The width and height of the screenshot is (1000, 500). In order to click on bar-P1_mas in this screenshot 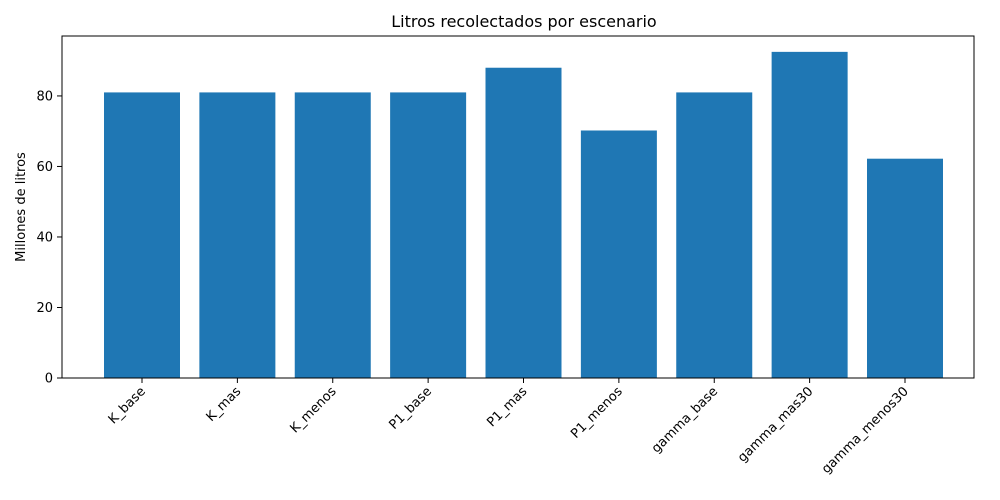, I will do `click(523, 222)`.